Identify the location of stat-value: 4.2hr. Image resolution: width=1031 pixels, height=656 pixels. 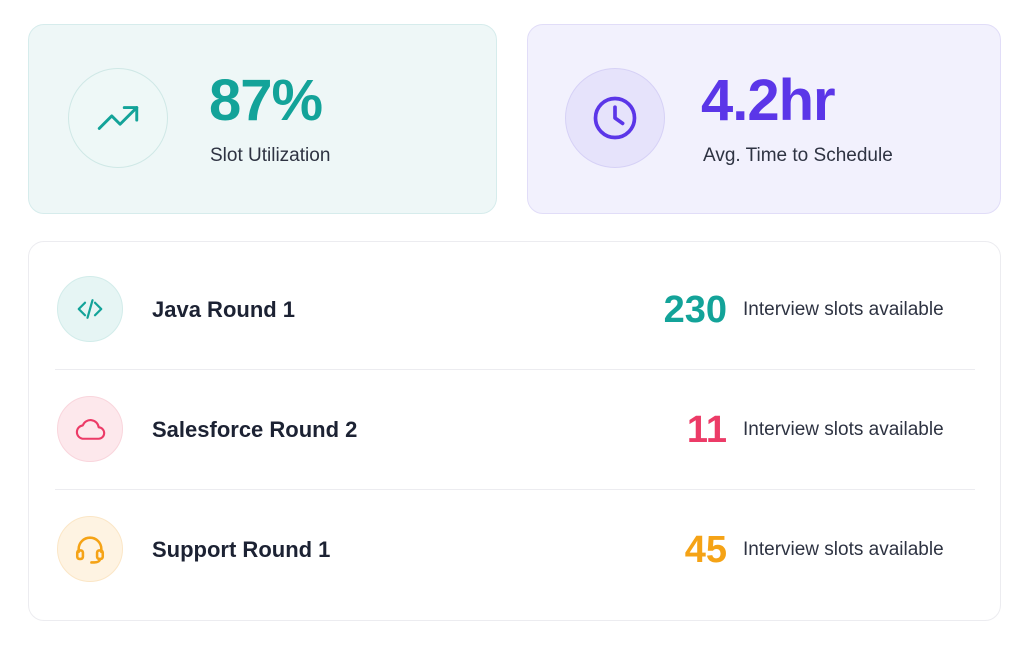
(768, 100).